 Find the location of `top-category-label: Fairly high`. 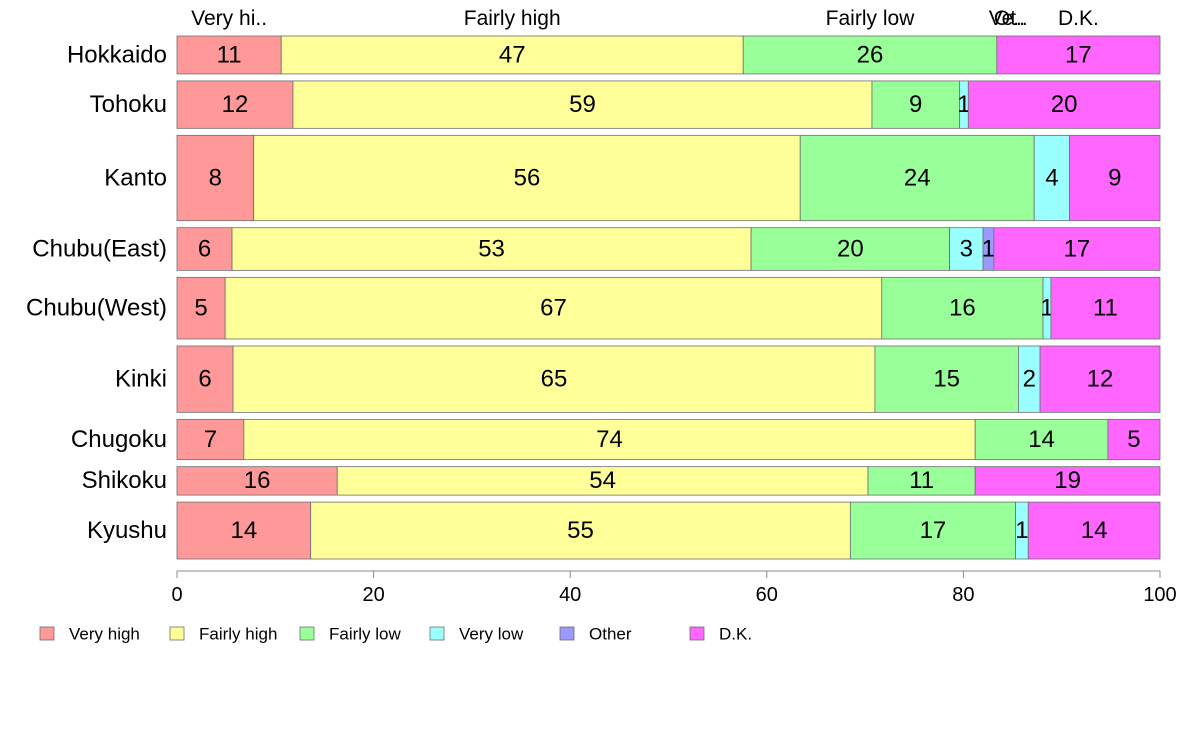

top-category-label: Fairly high is located at coordinates (512, 18).